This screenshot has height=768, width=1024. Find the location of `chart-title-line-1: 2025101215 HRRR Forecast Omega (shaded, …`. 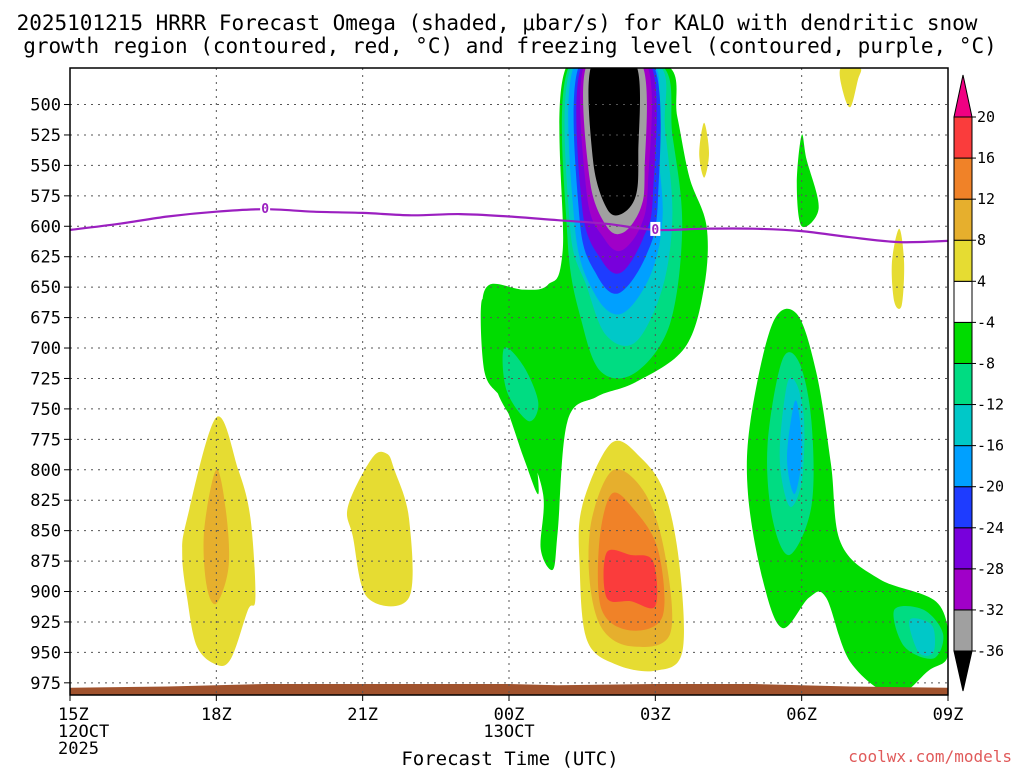

chart-title-line-1: 2025101215 HRRR Forecast Omega (shaded, … is located at coordinates (497, 23).